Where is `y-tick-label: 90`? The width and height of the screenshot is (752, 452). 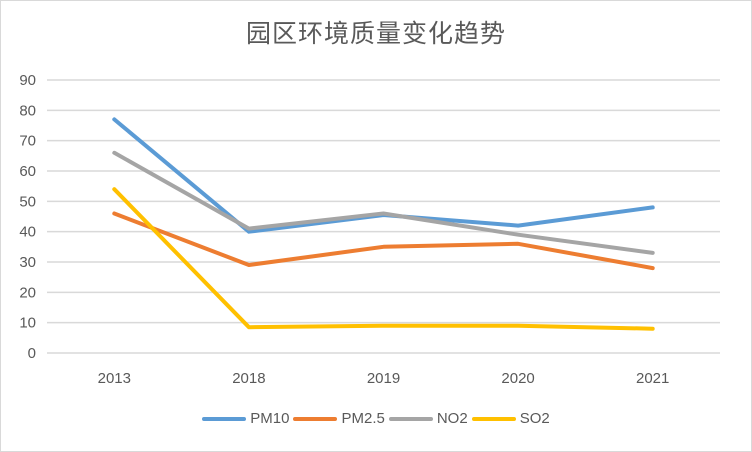 y-tick-label: 90 is located at coordinates (27, 80).